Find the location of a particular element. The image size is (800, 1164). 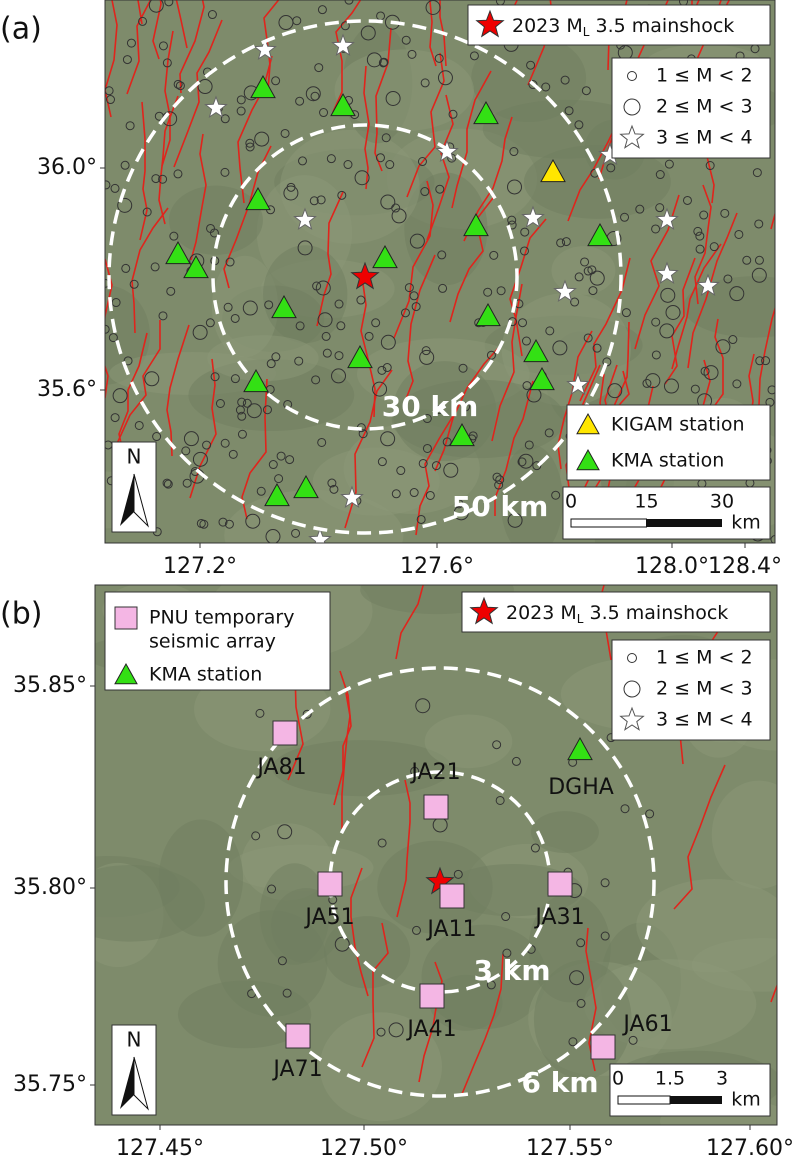

mainshock is located at coordinates (365, 275).